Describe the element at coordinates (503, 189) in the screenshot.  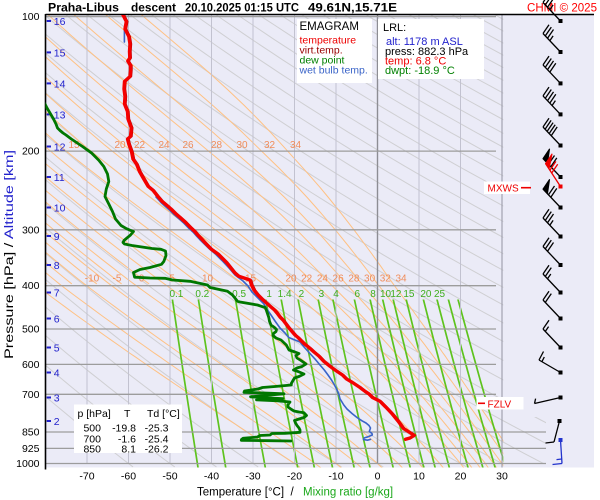
I see `svg-text: MXWS` at that location.